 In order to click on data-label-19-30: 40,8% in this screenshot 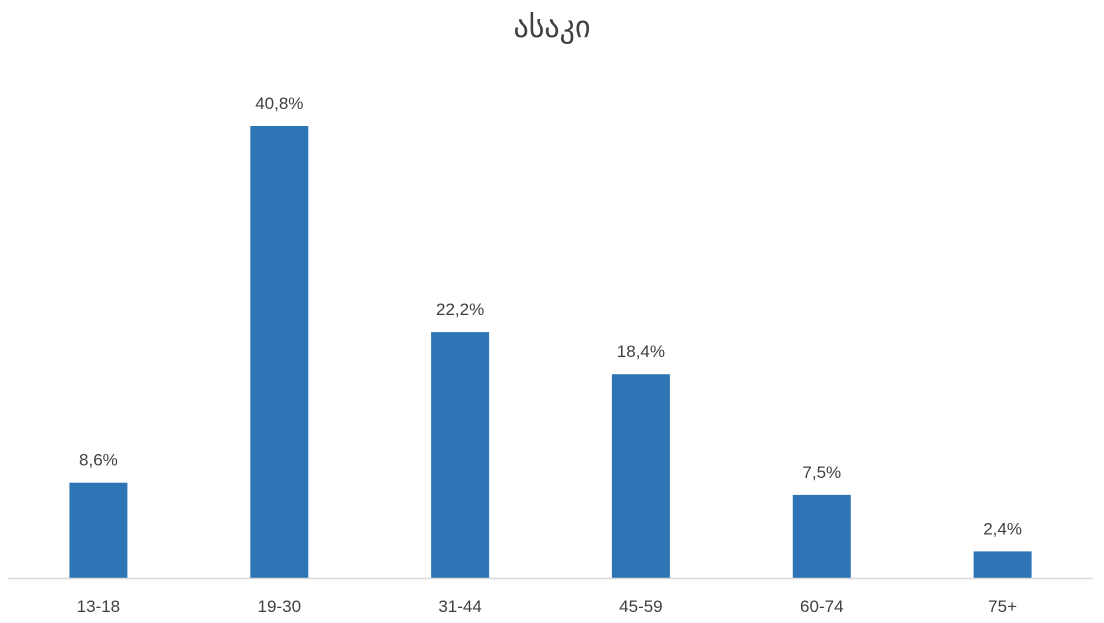, I will do `click(279, 103)`.